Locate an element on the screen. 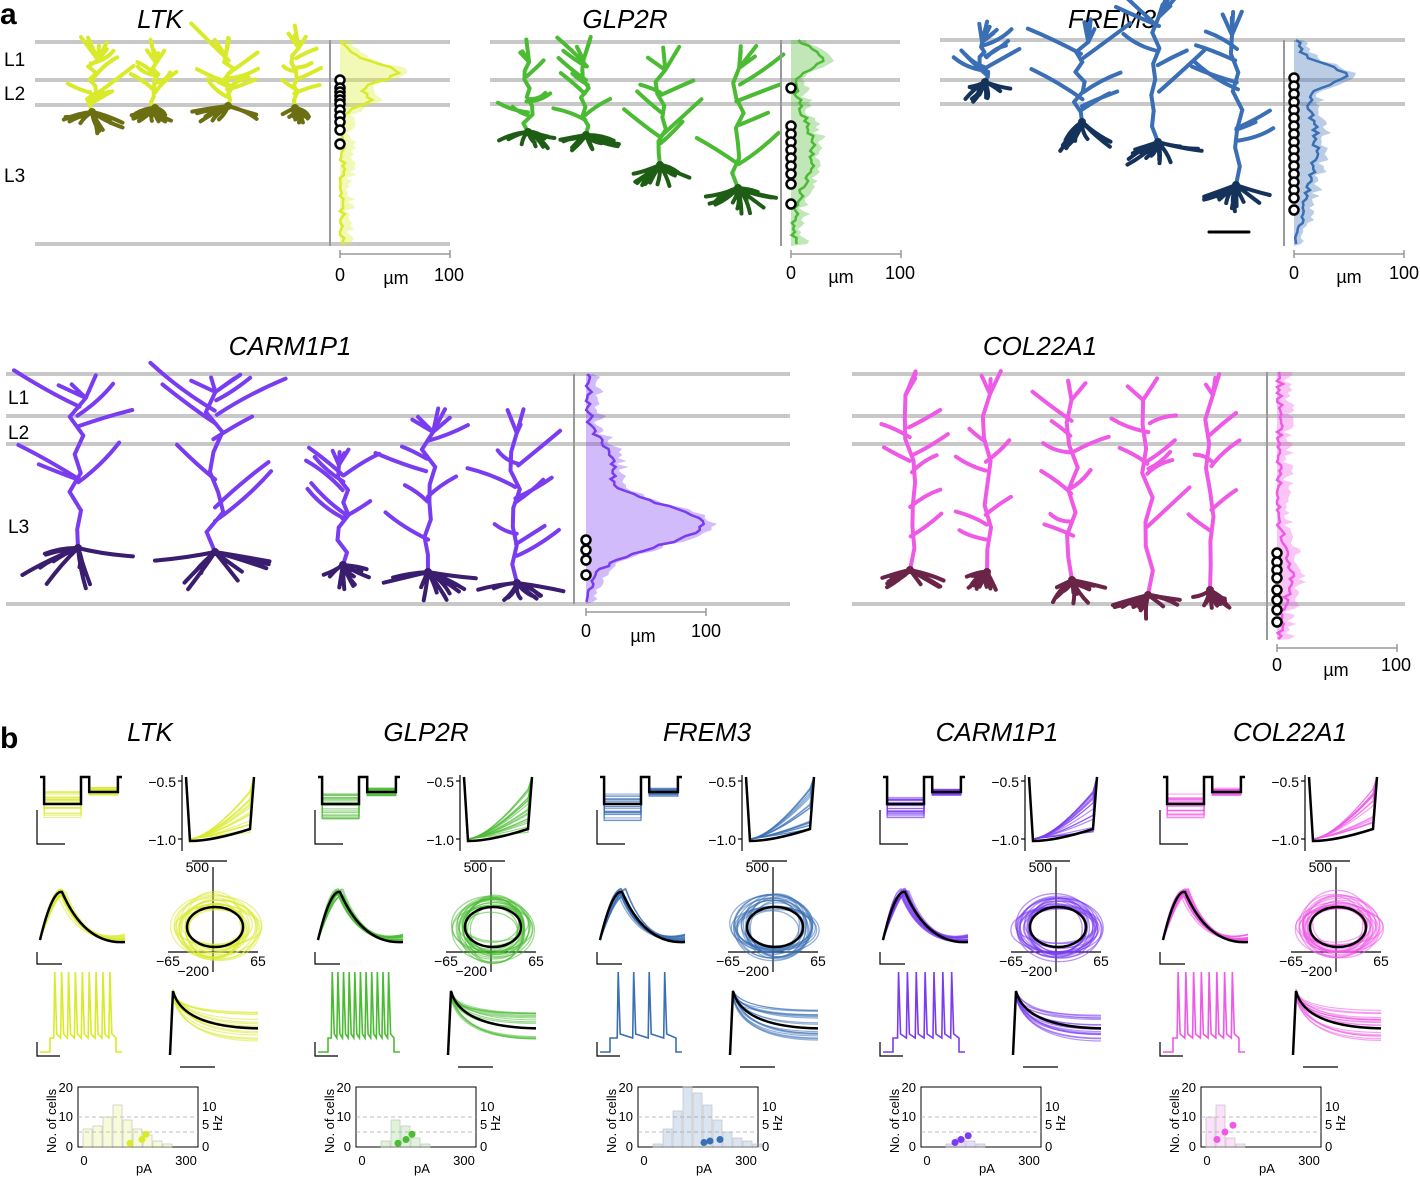 This screenshot has height=1200, width=1420. gene-title-glp2r: GLP2R is located at coordinates (624, 19).